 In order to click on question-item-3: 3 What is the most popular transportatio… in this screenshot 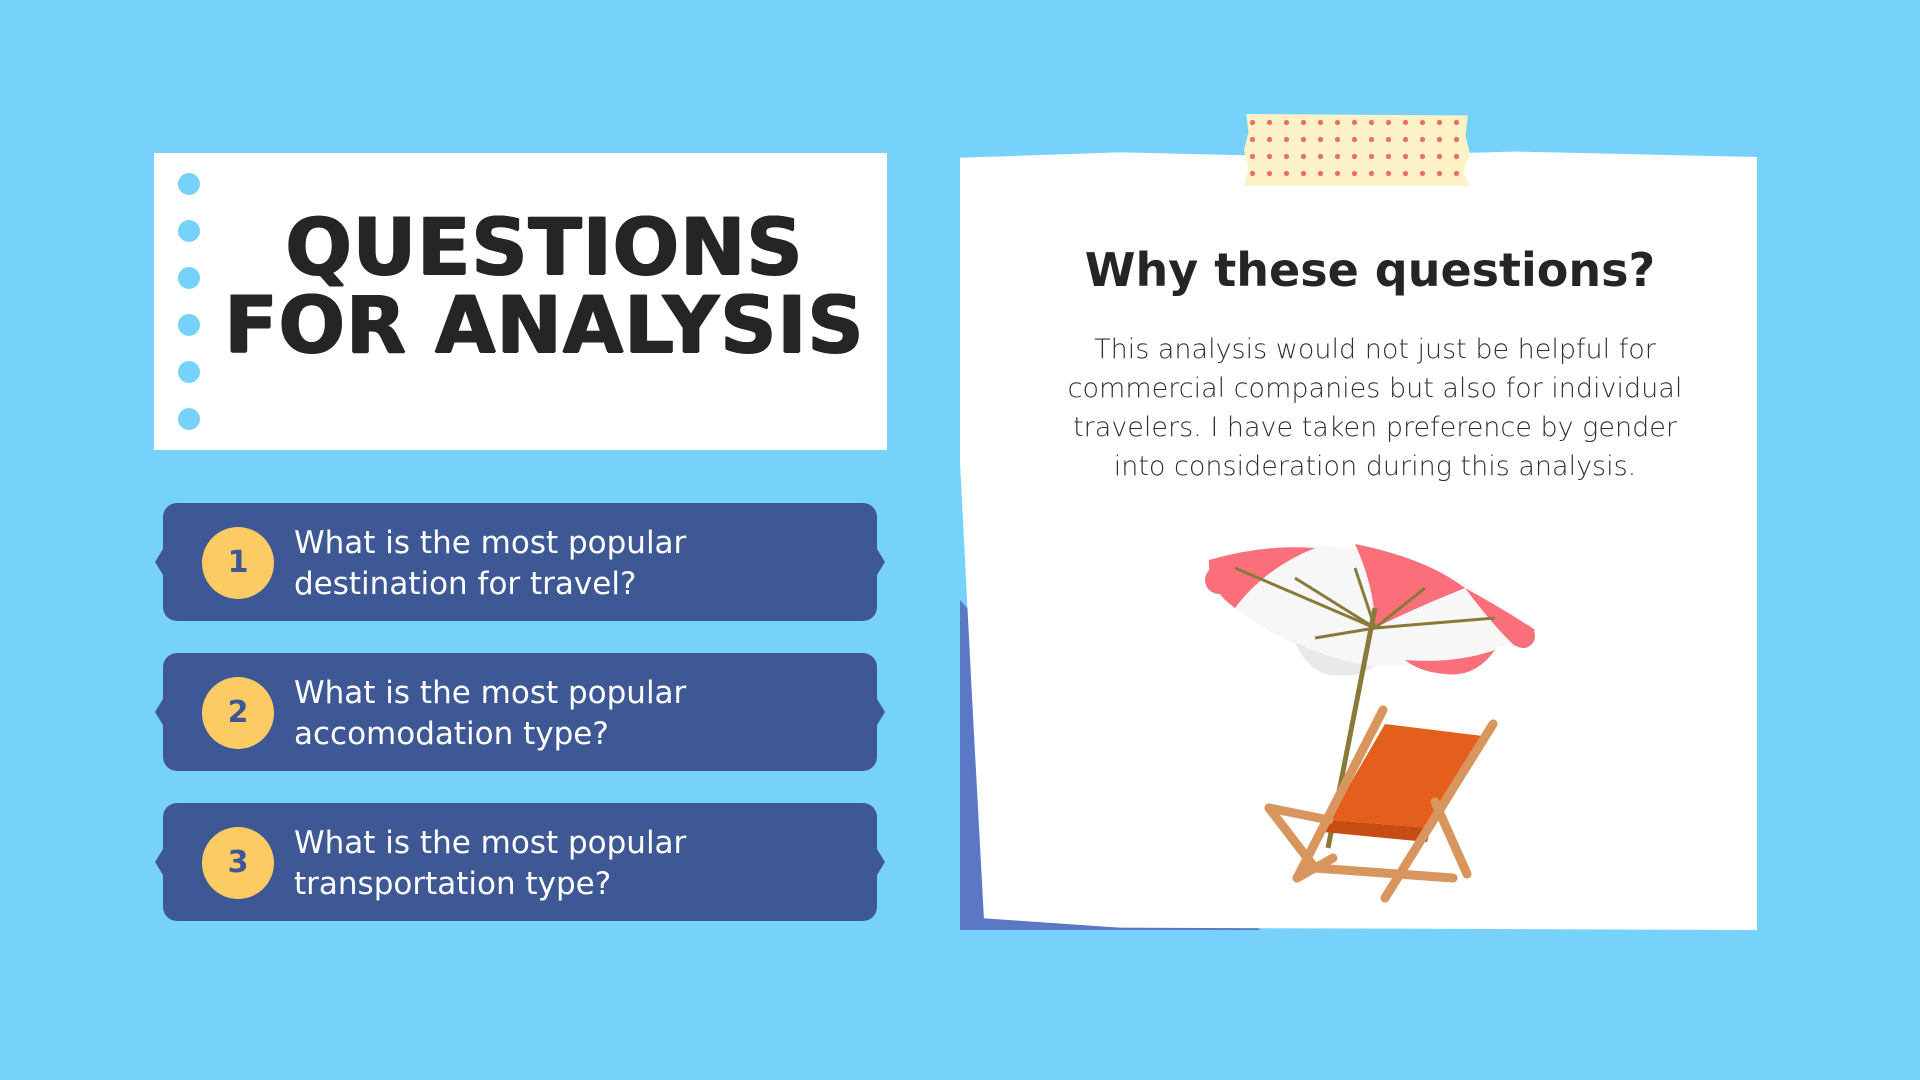, I will do `click(520, 862)`.